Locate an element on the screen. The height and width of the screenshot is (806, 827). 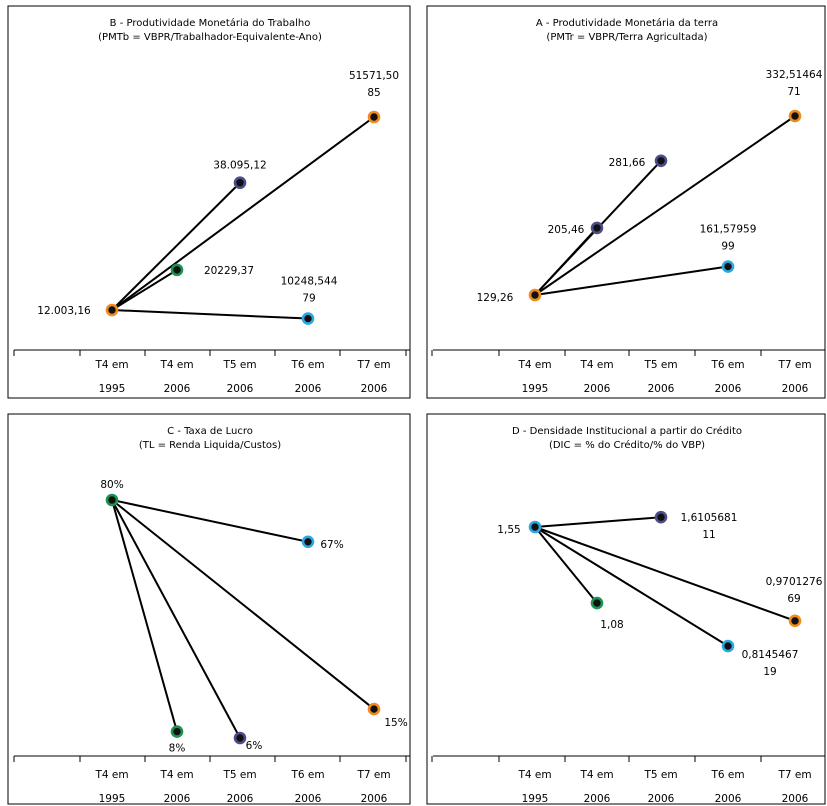
data-label: 1,6105681 is located at coordinates (709, 518).